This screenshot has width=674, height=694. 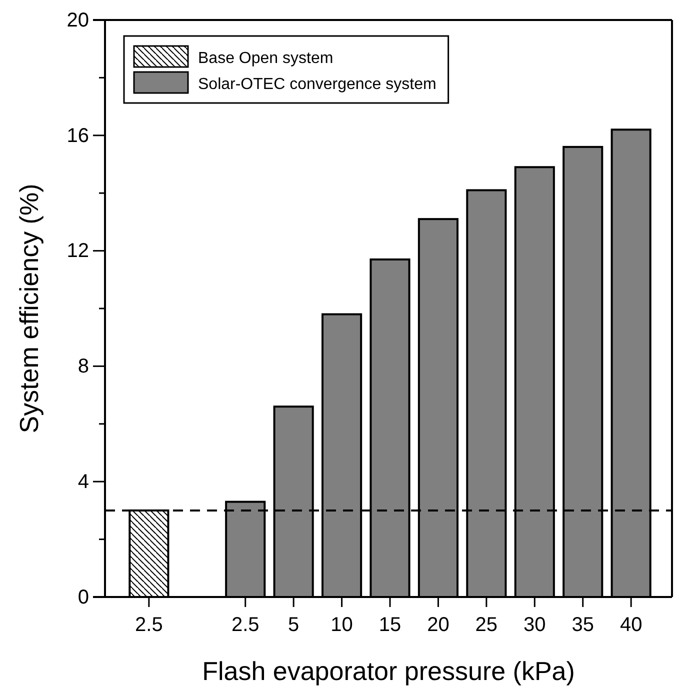 I want to click on y-tick-label: 0, so click(x=83, y=597).